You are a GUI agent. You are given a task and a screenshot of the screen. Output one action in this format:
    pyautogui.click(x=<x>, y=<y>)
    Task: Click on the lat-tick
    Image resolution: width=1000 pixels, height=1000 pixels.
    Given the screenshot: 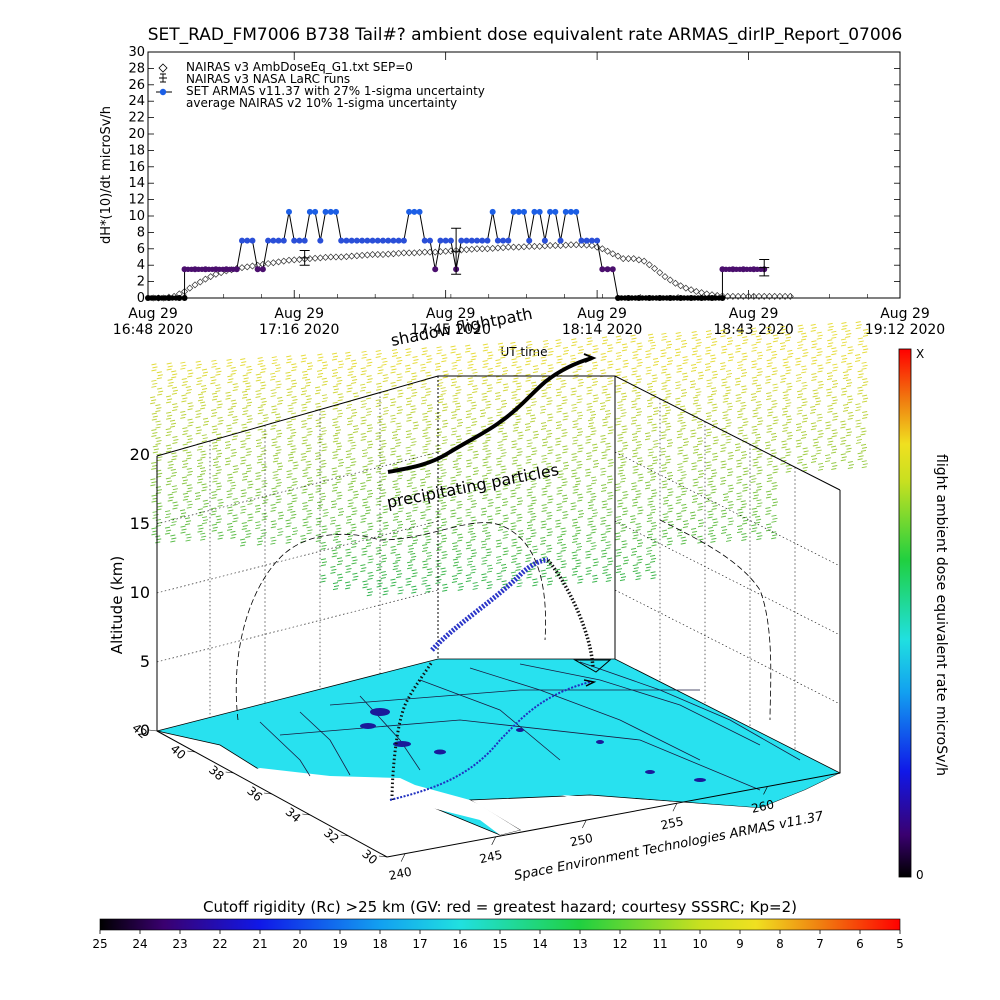 What is the action you would take?
    pyautogui.click(x=306, y=814)
    